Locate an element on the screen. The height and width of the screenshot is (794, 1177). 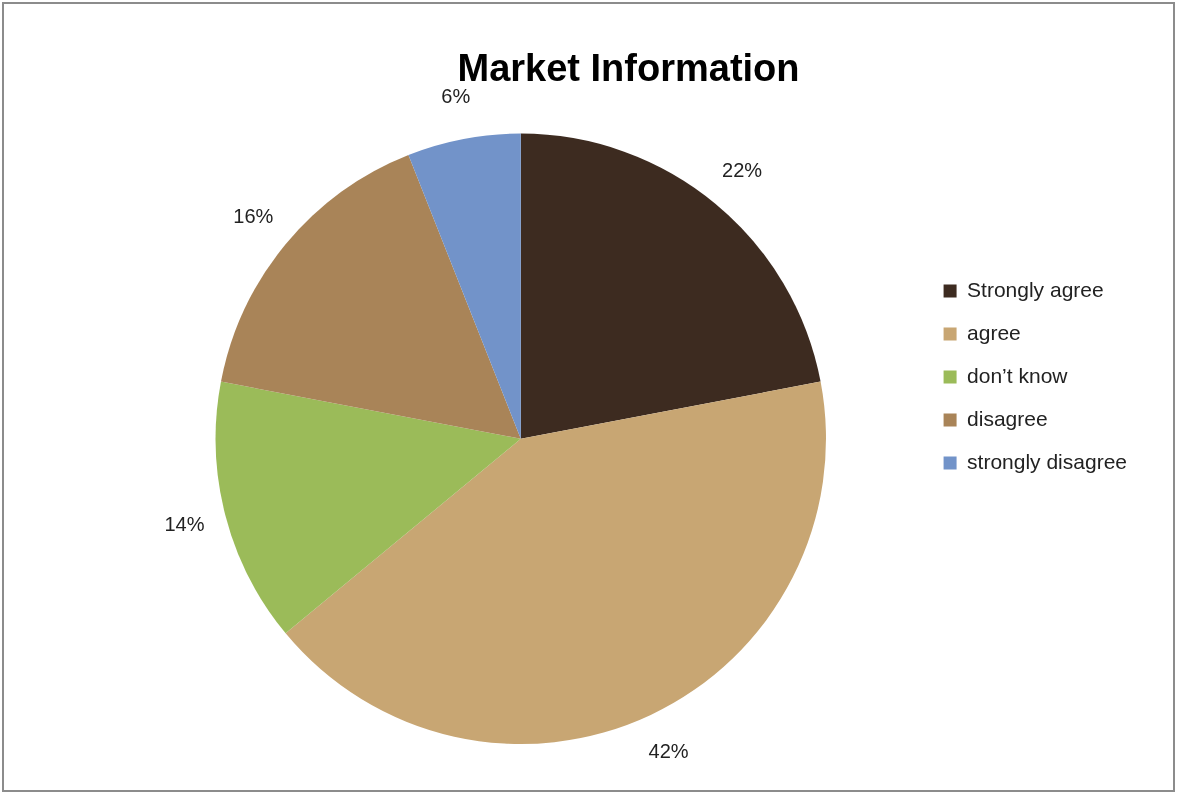
data-label: 22% is located at coordinates (742, 169).